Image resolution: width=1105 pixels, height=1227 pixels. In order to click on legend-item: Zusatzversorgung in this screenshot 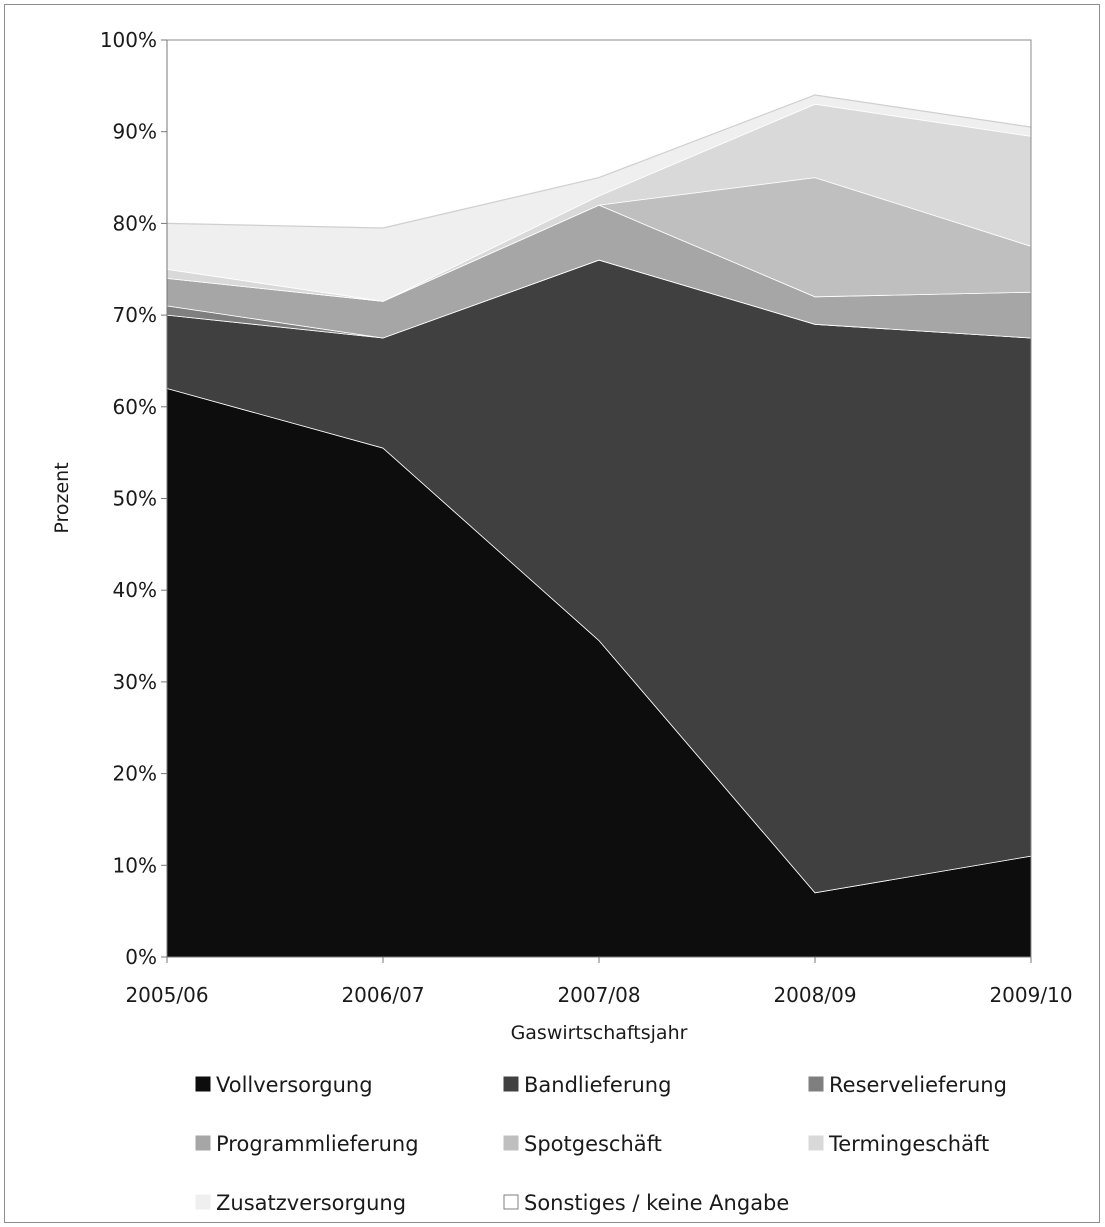, I will do `click(300, 1203)`.